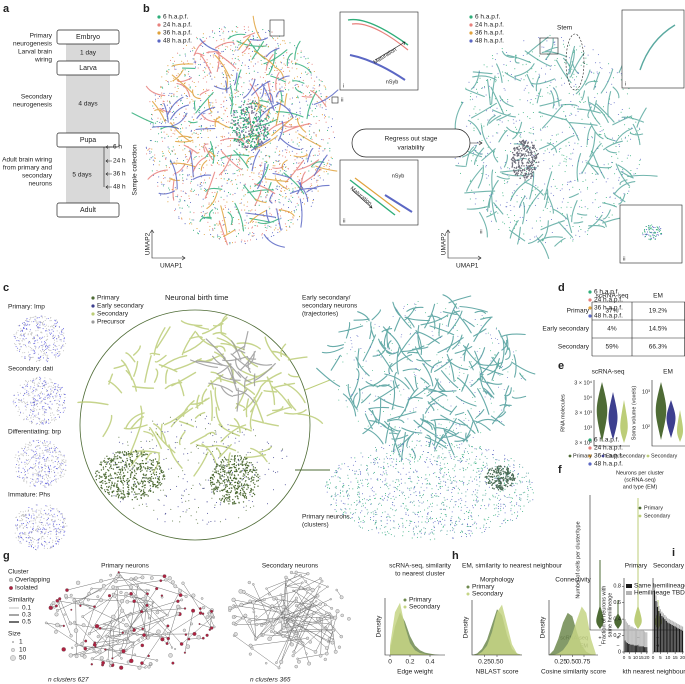 This screenshot has height=684, width=685. I want to click on legend-label: 50, so click(23, 658).